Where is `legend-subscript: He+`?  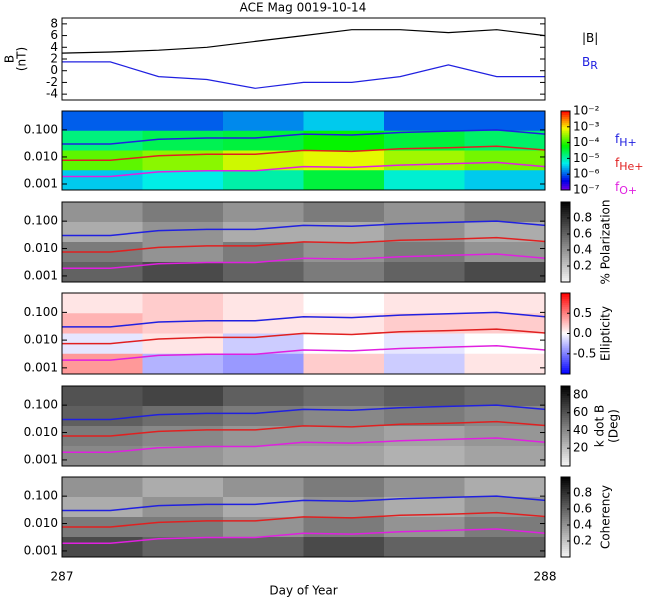
legend-subscript: He+ is located at coordinates (631, 166).